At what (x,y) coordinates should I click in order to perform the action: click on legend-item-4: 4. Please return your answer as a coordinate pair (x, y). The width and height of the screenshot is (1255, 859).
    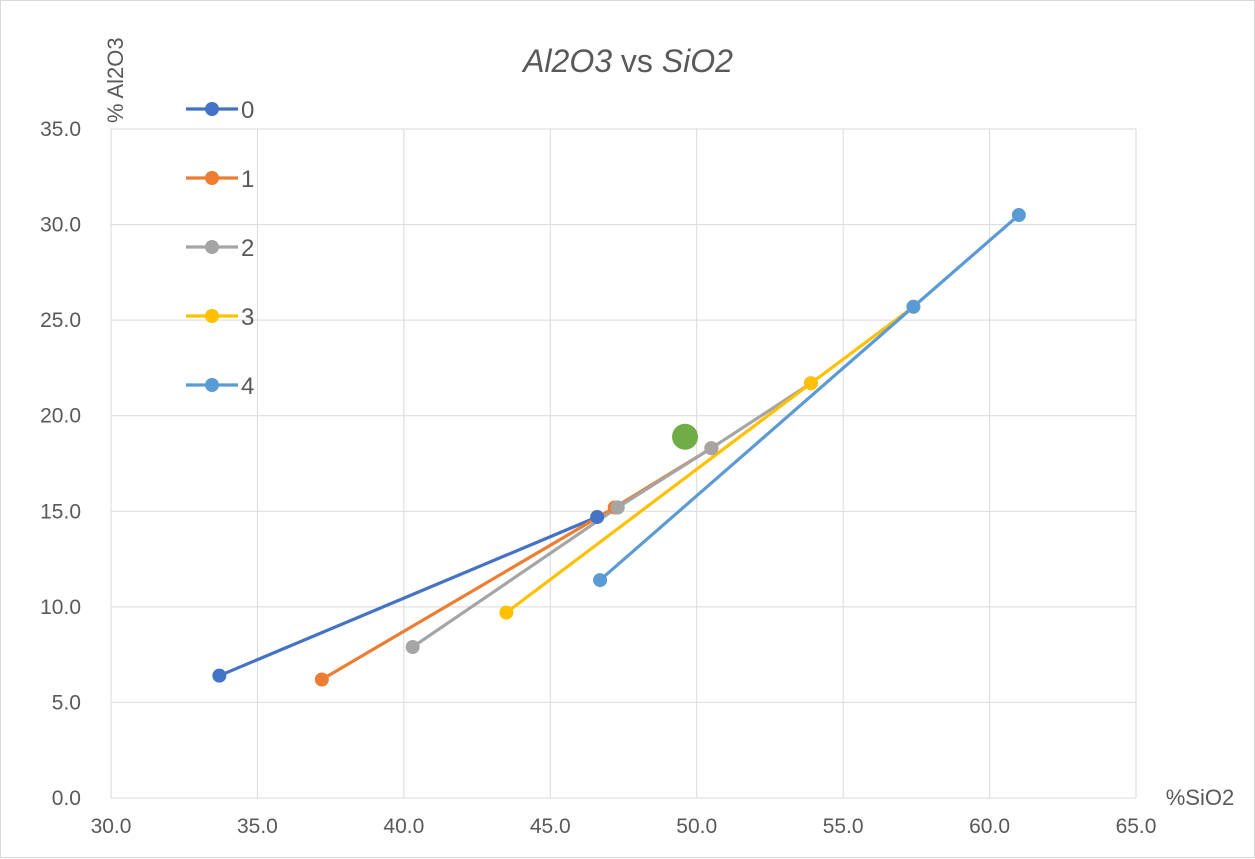
    Looking at the image, I should click on (220, 386).